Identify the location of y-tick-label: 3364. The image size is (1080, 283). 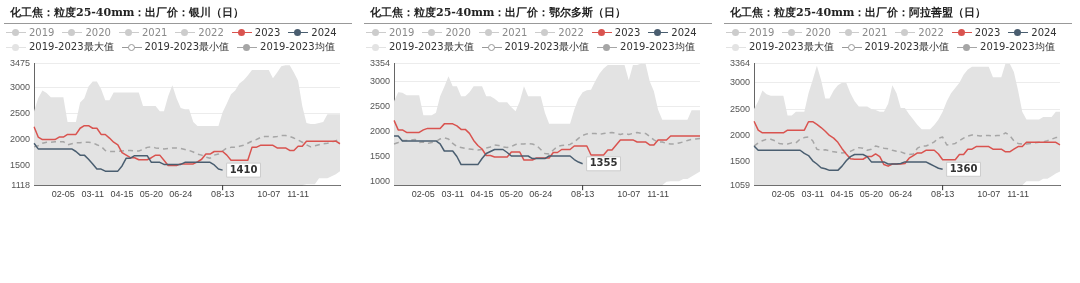
(740, 62).